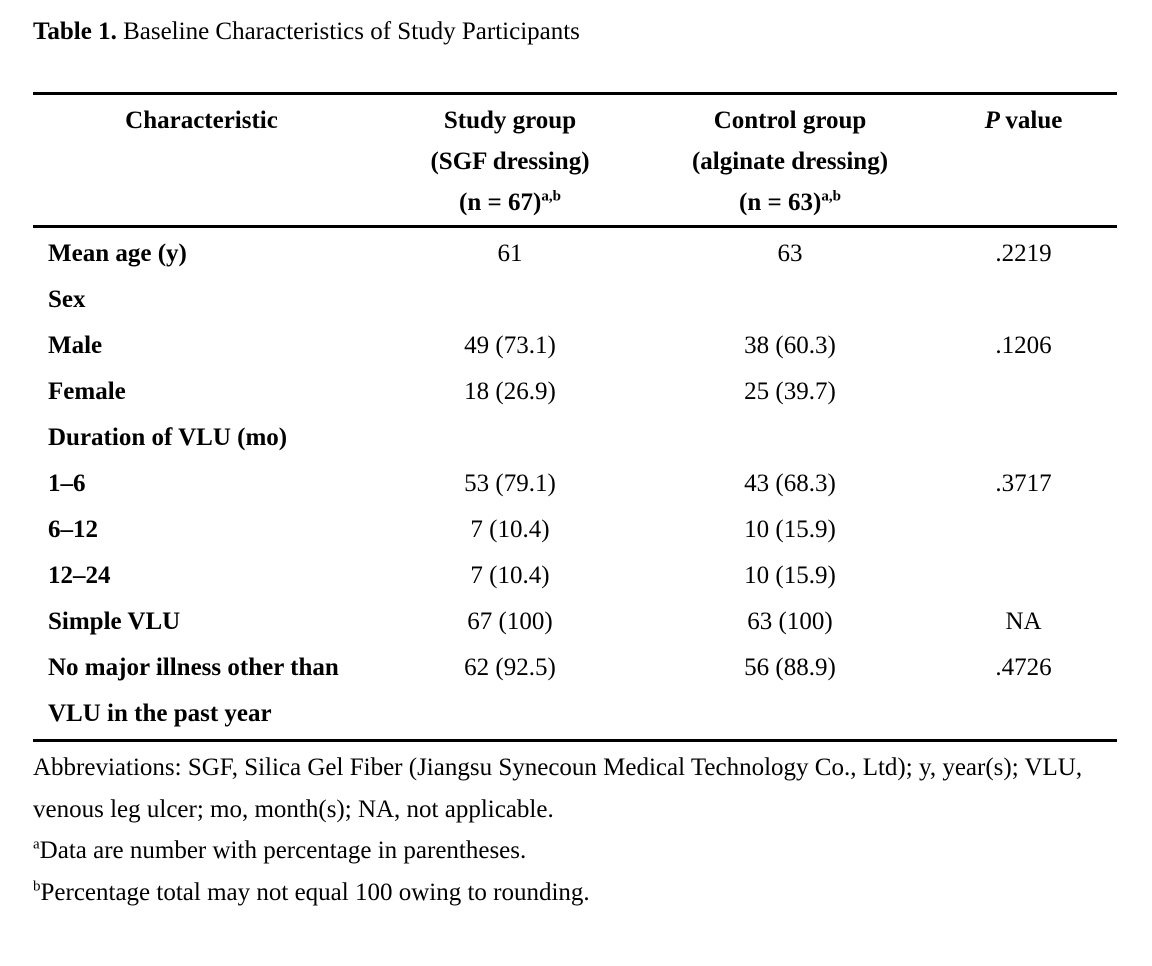 The width and height of the screenshot is (1152, 966). What do you see at coordinates (510, 120) in the screenshot?
I see `header-study-group-line1: Study group` at bounding box center [510, 120].